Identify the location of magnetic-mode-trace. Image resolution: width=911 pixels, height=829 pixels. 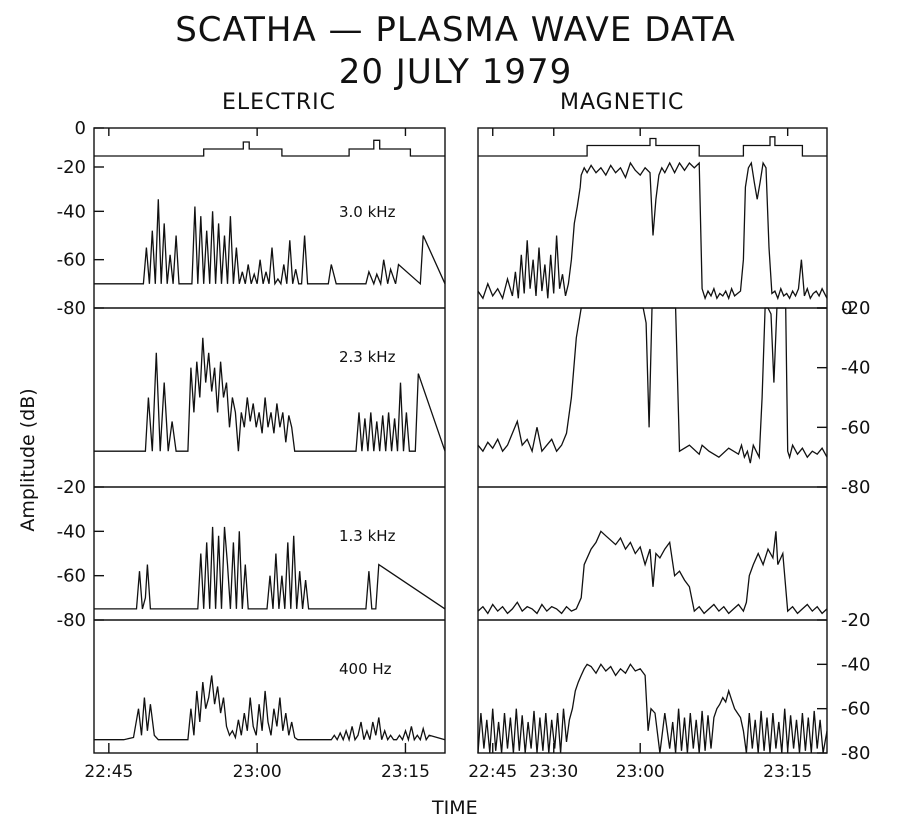
(652, 146).